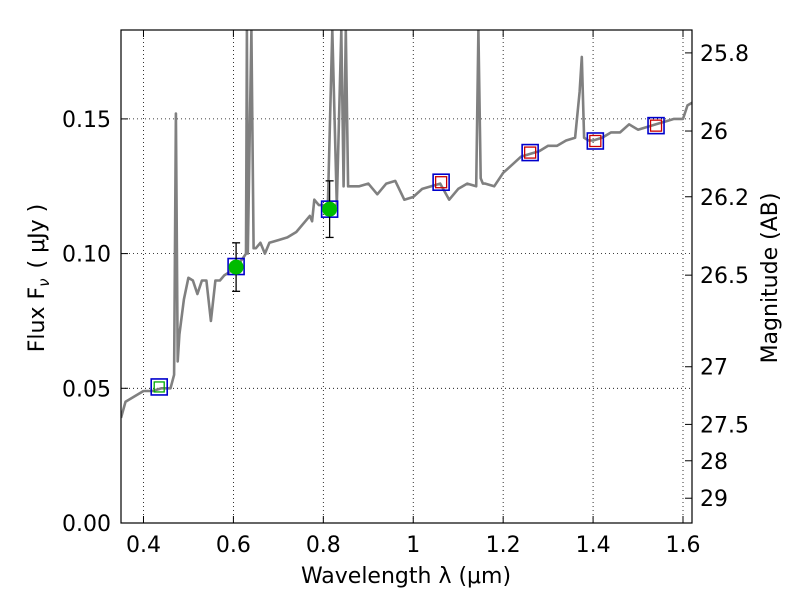  I want to click on y2-tick-label: 26, so click(714, 132).